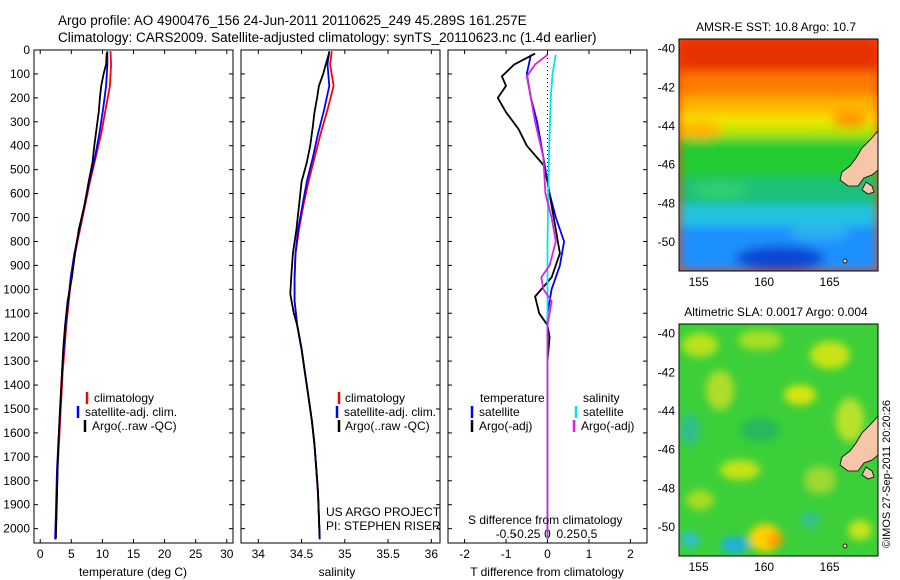  I want to click on depth-tick-label: 300, so click(20, 122).